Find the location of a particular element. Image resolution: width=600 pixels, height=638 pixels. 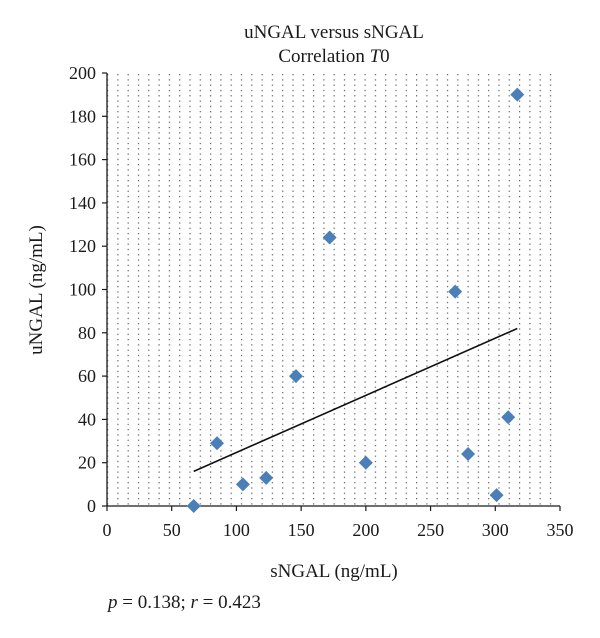

y-tick-label: 20 is located at coordinates (87, 463).